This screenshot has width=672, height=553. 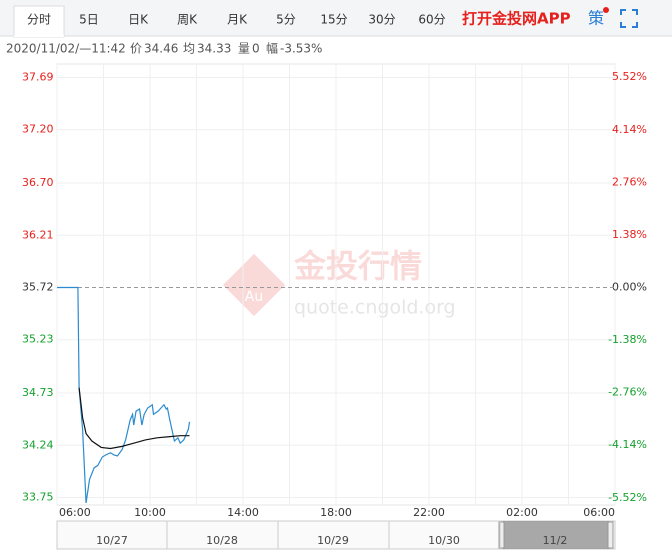 I want to click on strategy-button: 策, so click(x=596, y=18).